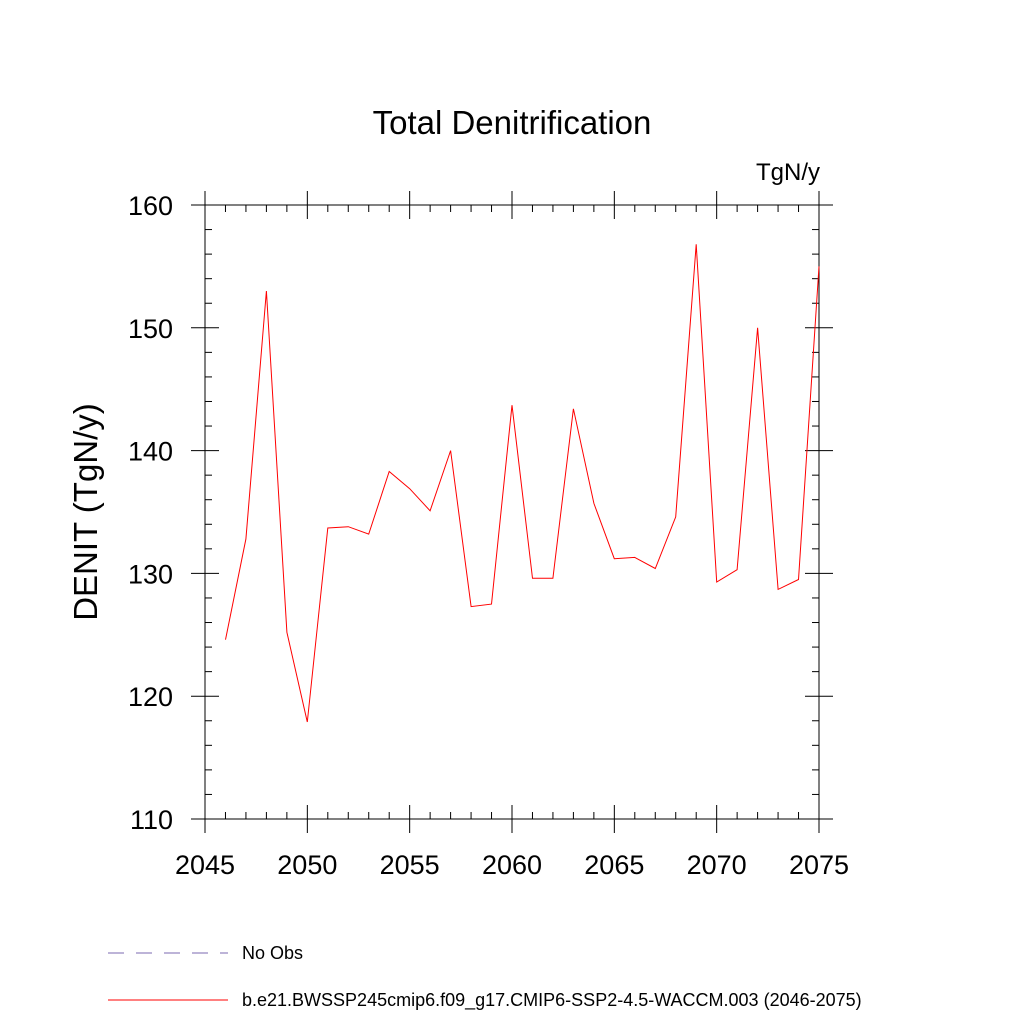  I want to click on units-label: TgN/y, so click(788, 172).